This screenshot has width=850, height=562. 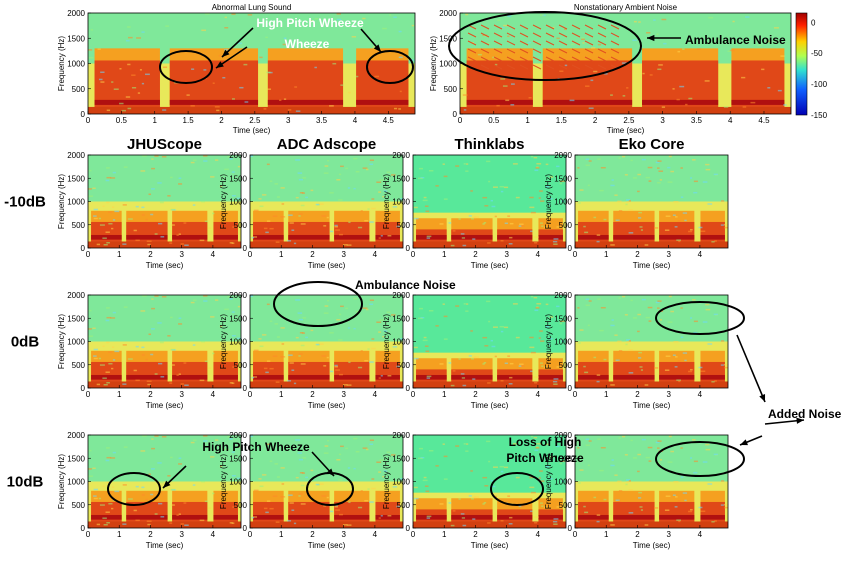 I want to click on x-tick-label: 1, so click(x=119, y=254).